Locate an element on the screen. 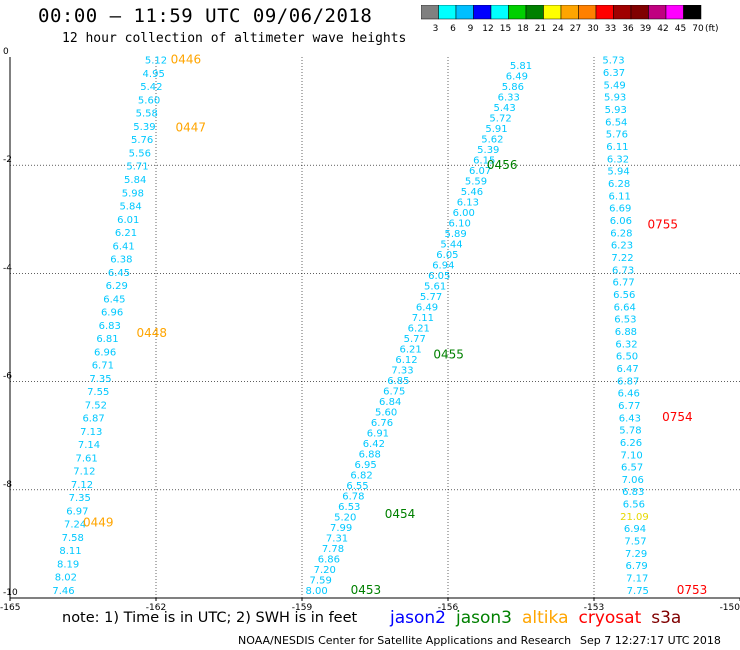 This screenshot has width=740, height=650. swh-value-cryosat: 6.77 is located at coordinates (629, 406).